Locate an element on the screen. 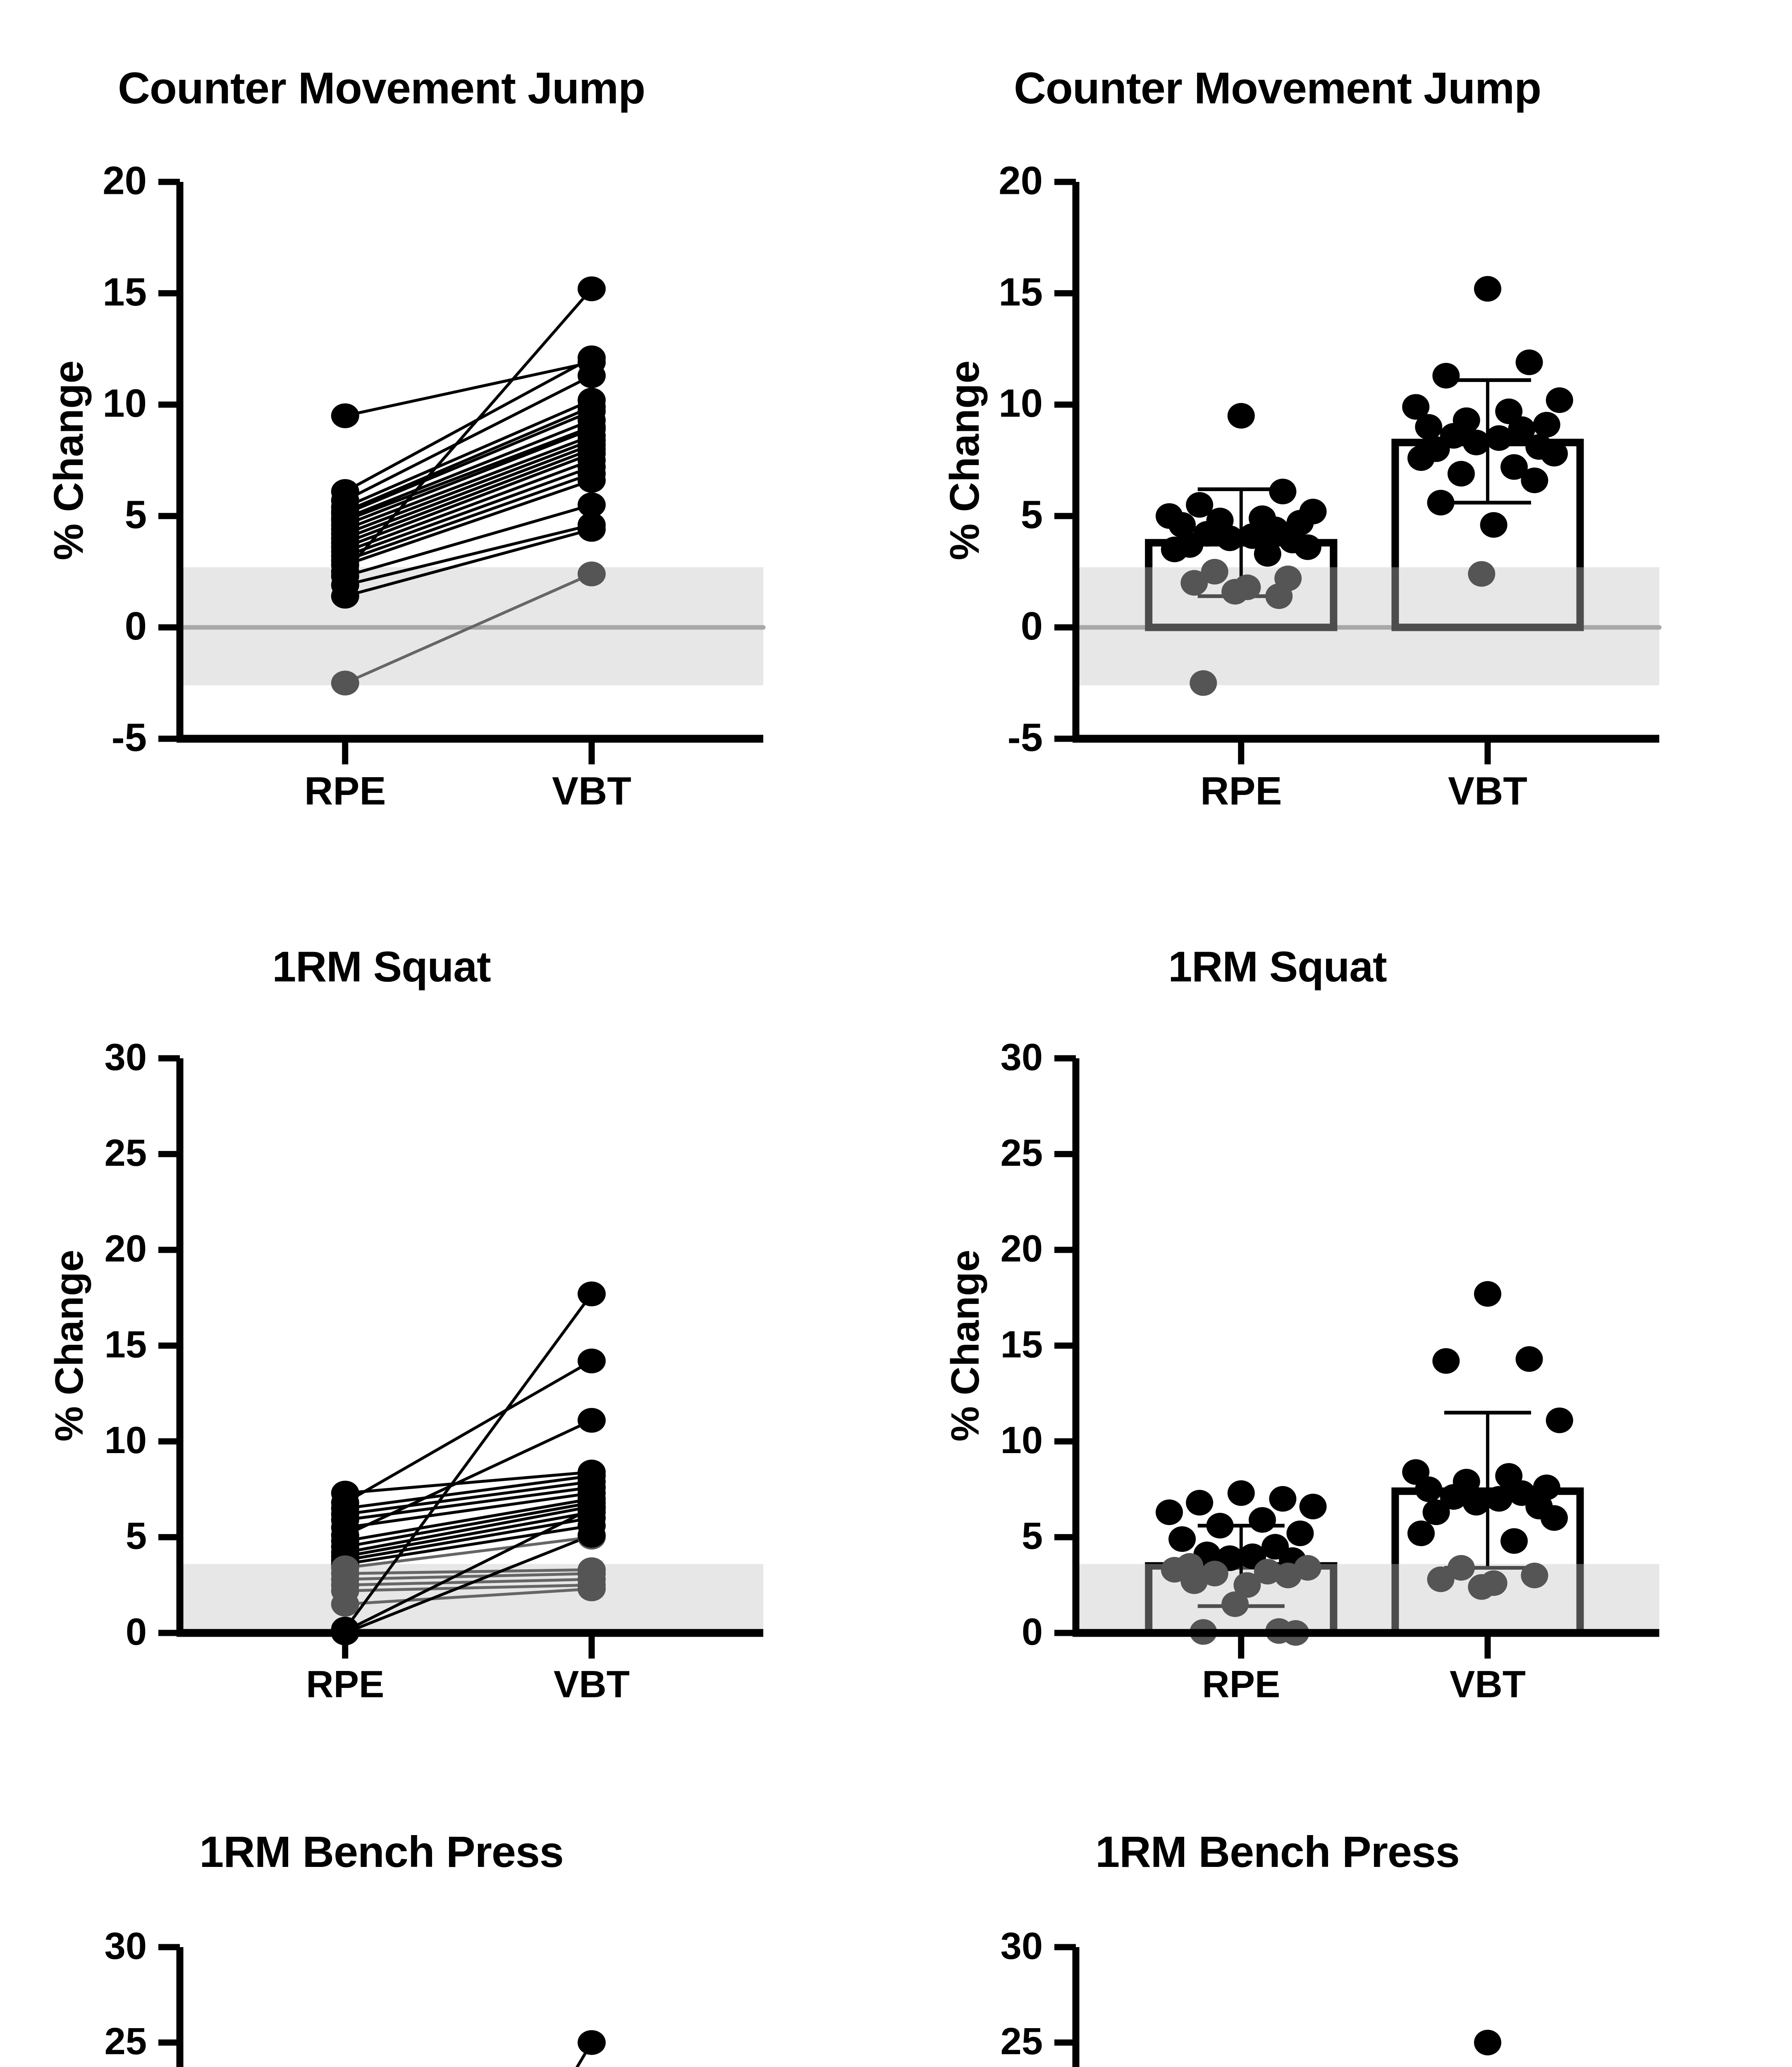 This screenshot has height=2067, width=1792. y-tick-label: 5 is located at coordinates (136, 515).